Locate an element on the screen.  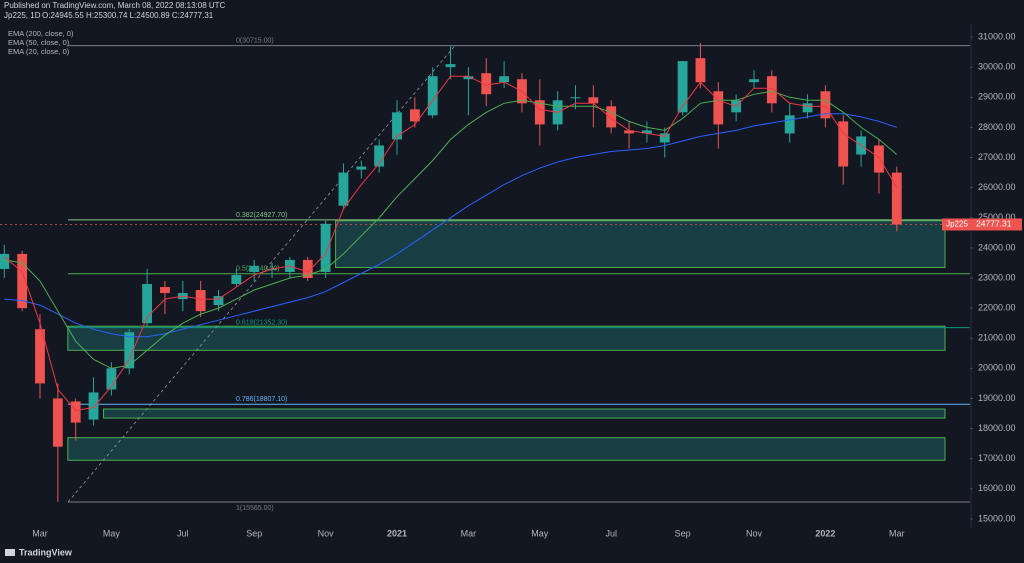
y-tick-label: 31000.00 is located at coordinates (997, 36).